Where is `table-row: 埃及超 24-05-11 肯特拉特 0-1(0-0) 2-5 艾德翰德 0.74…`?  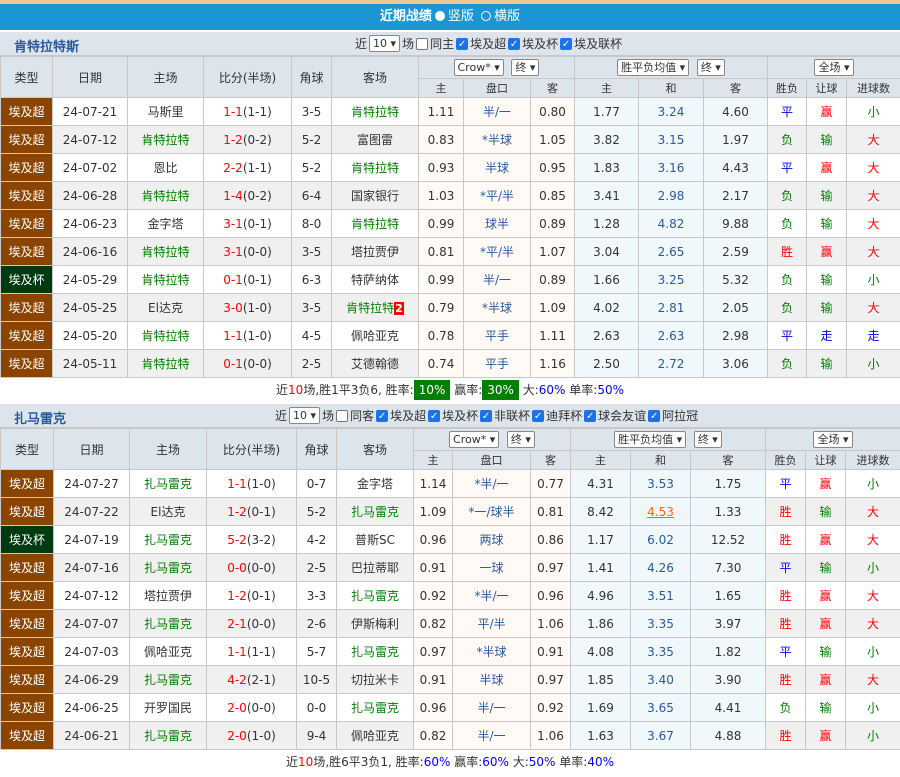
table-row: 埃及超 24-05-11 肯特拉特 0-1(0-0) 2-5 艾德翰德 0.74… is located at coordinates (450, 363).